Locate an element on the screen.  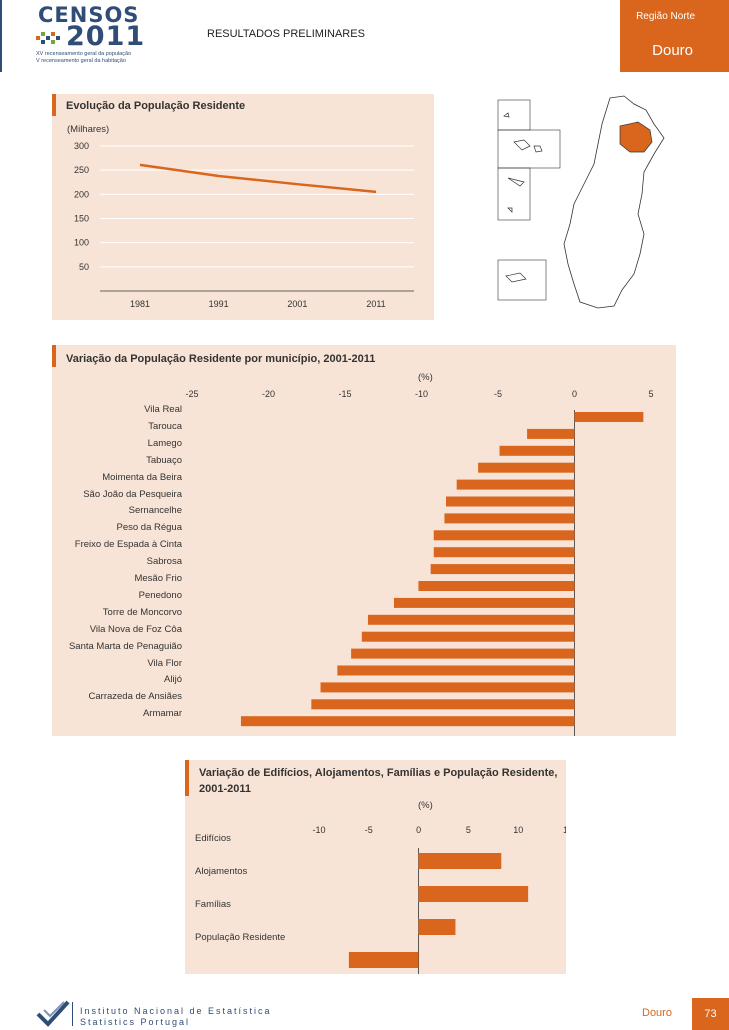
category-label: Santa Marta de Penaguião is located at coordinates (125, 646).